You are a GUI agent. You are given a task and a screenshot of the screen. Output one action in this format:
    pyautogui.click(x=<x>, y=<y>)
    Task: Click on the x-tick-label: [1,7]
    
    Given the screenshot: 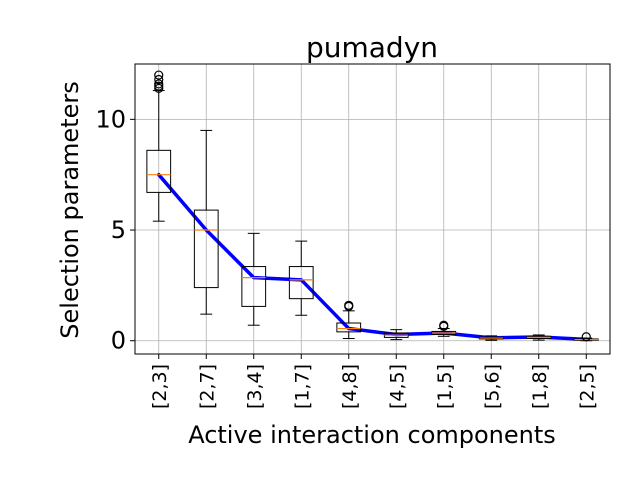 What is the action you would take?
    pyautogui.click(x=302, y=386)
    